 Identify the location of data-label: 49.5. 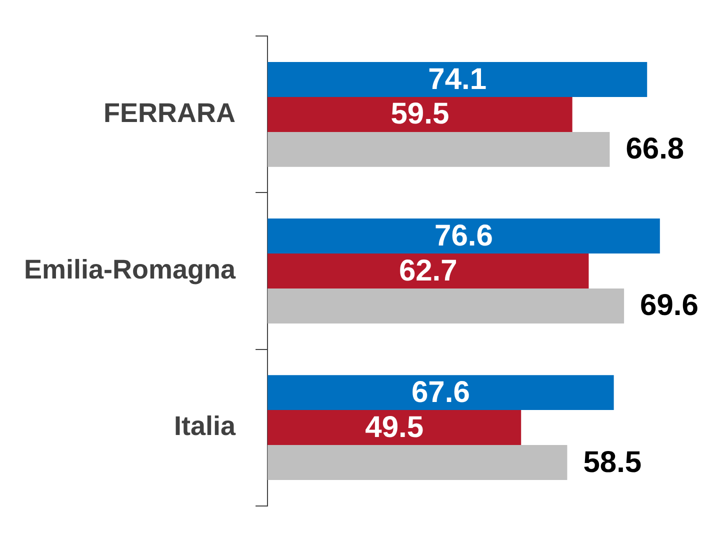
(394, 427).